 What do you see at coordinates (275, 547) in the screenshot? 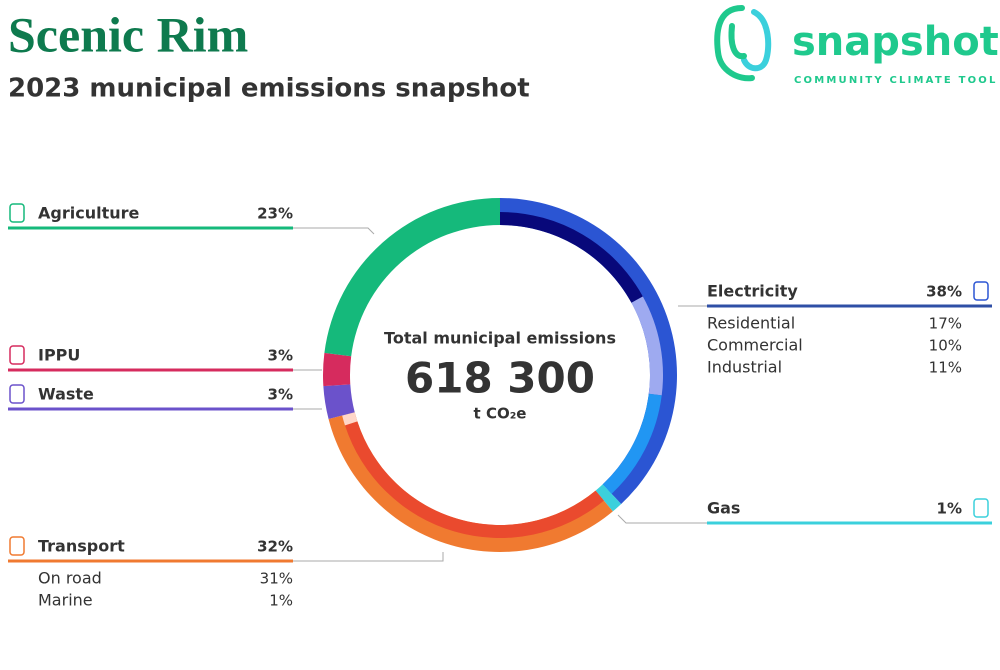
I see `sector-value: 32%` at bounding box center [275, 547].